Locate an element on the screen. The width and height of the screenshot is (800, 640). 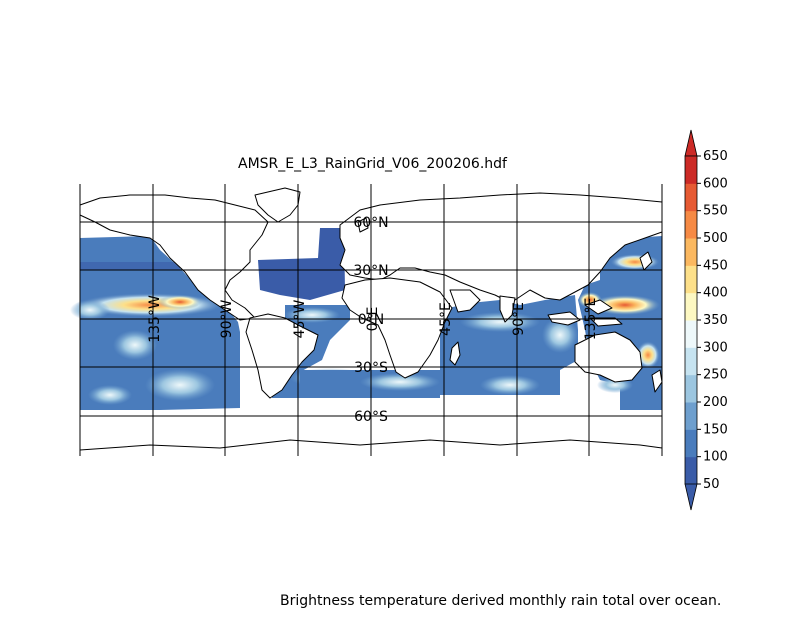
colorbar-tick-label: 450 is located at coordinates (715, 265).